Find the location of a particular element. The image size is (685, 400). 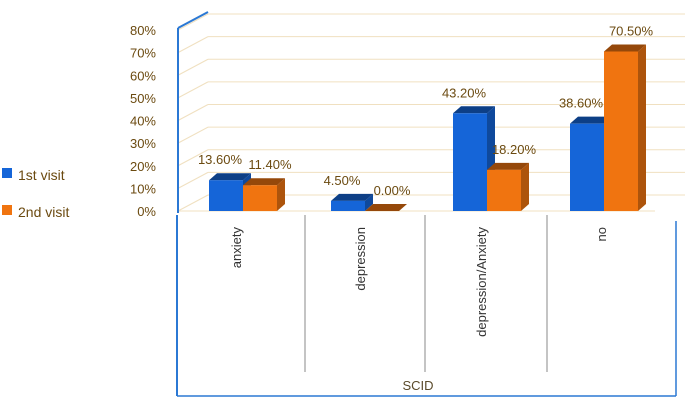

bar-depression-1st-visit is located at coordinates (352, 202).